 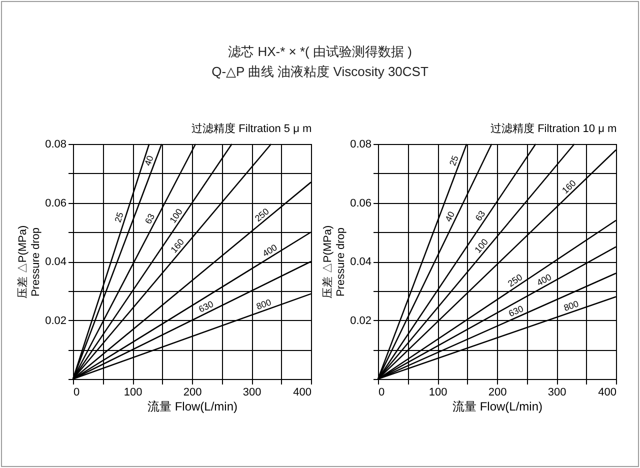 I want to click on text: 滤芯 HX-* × *( 由试验测得数据 ), so click(x=320, y=52).